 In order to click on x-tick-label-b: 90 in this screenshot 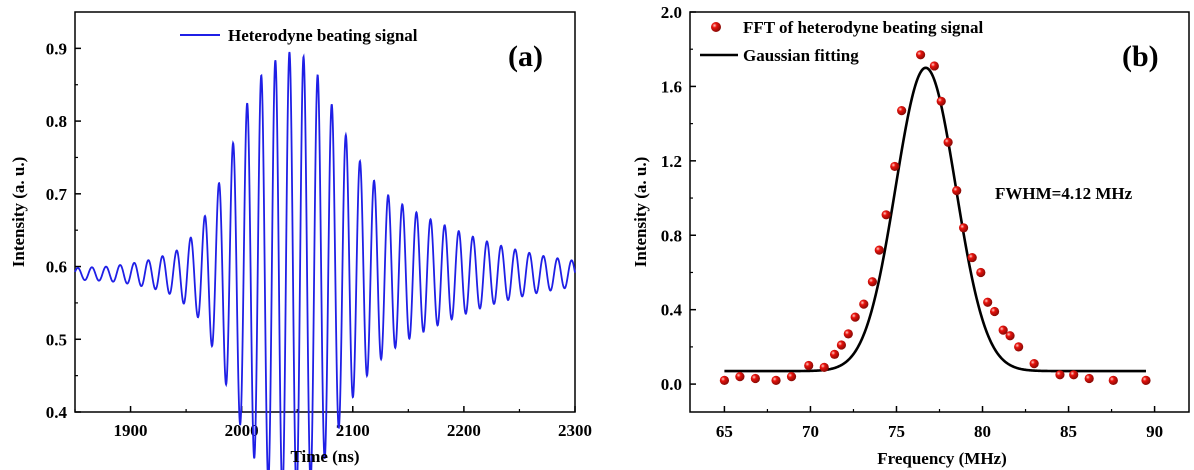, I will do `click(1154, 431)`.